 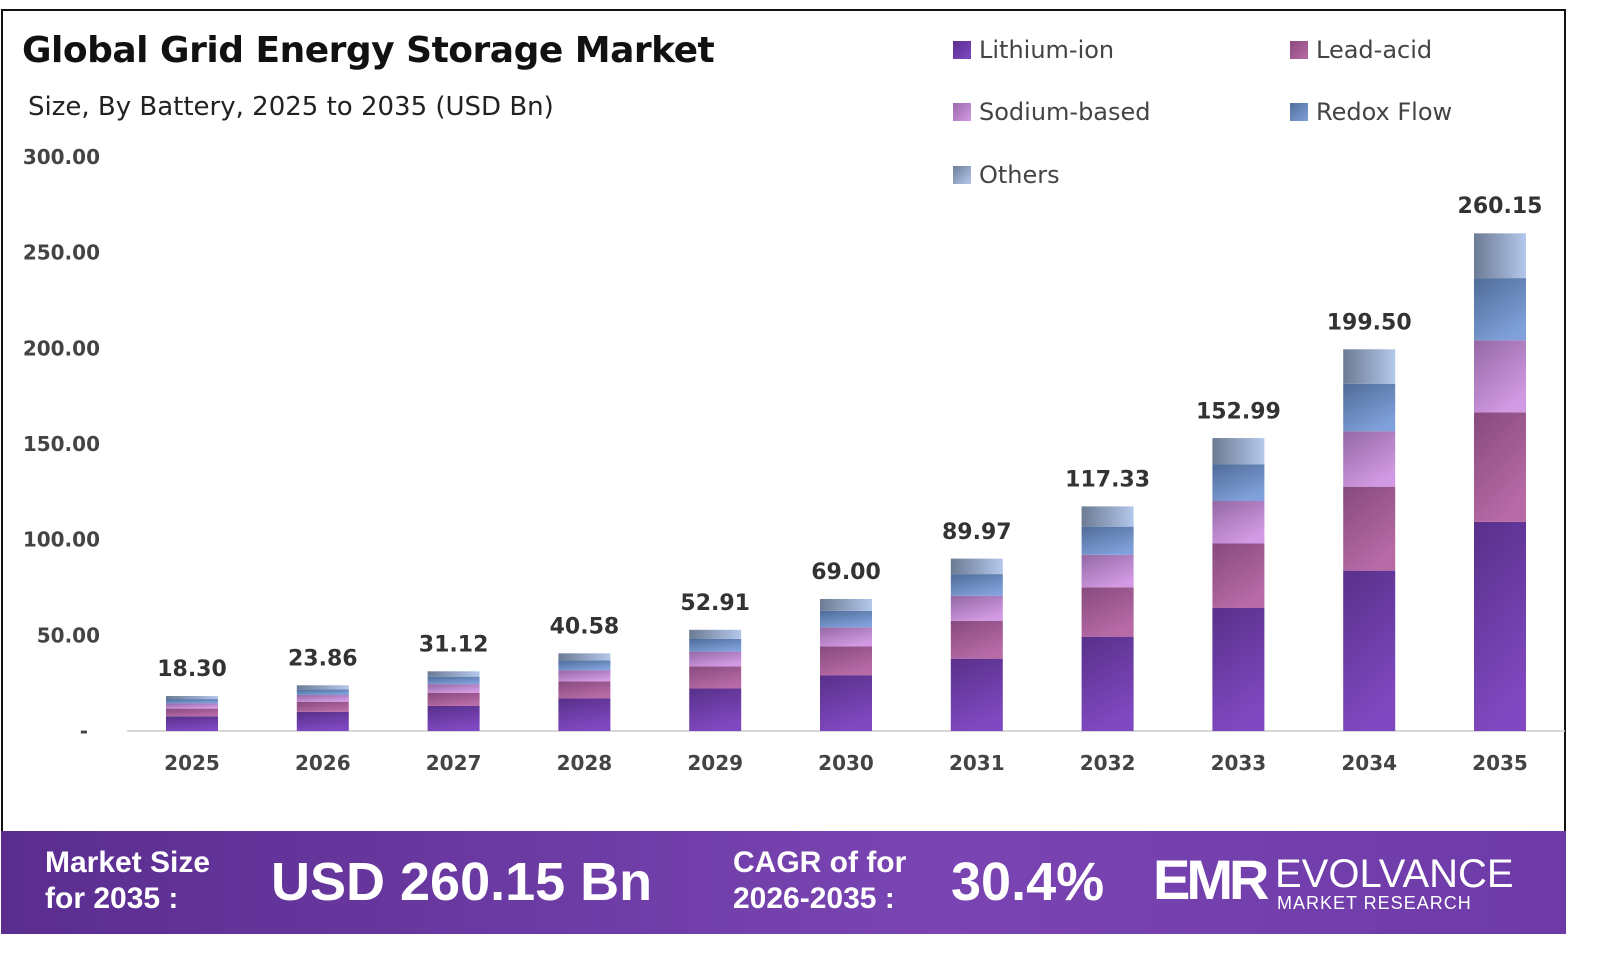 I want to click on chart-title: Global Grid Energy Storage Market, so click(x=368, y=50).